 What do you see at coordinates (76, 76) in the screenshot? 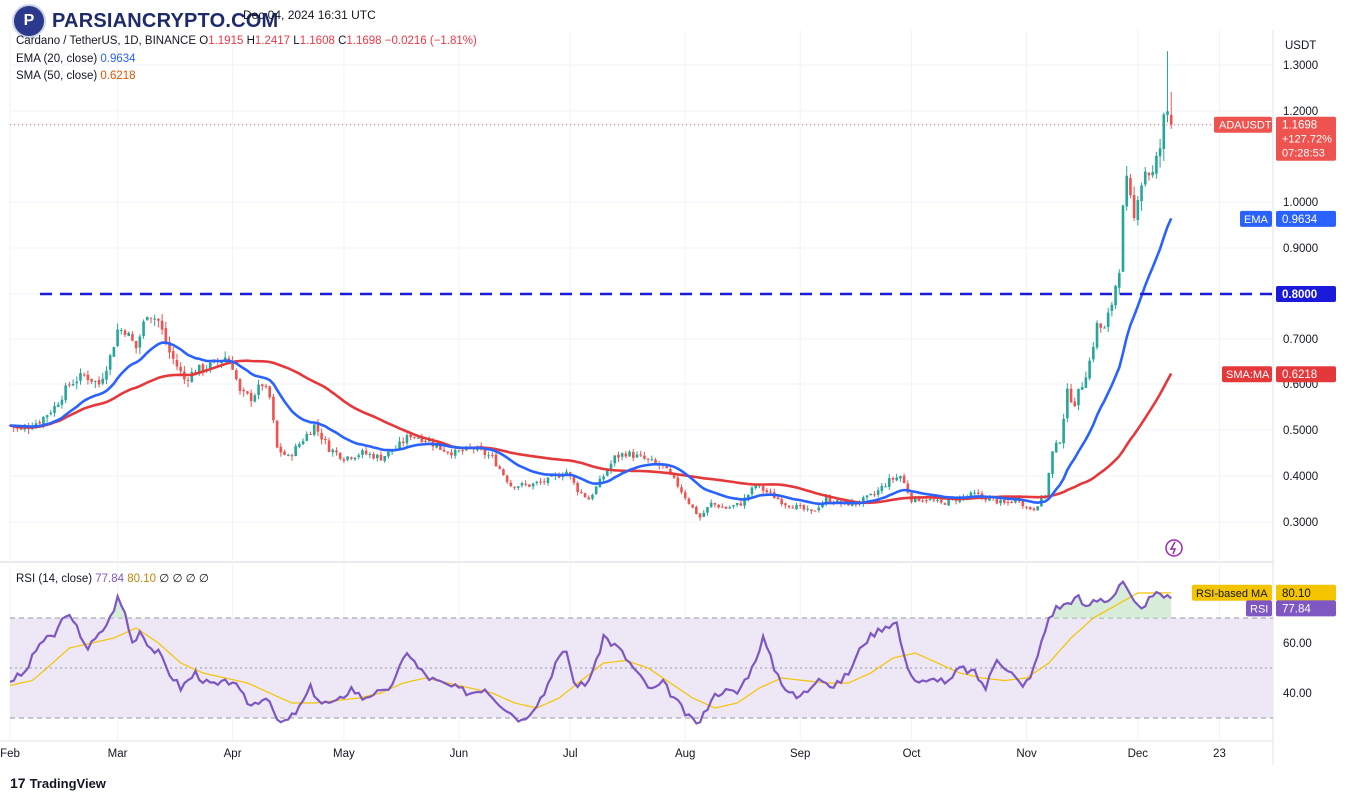
I see `sma-legend: SMA (50, close) 0.6218` at bounding box center [76, 76].